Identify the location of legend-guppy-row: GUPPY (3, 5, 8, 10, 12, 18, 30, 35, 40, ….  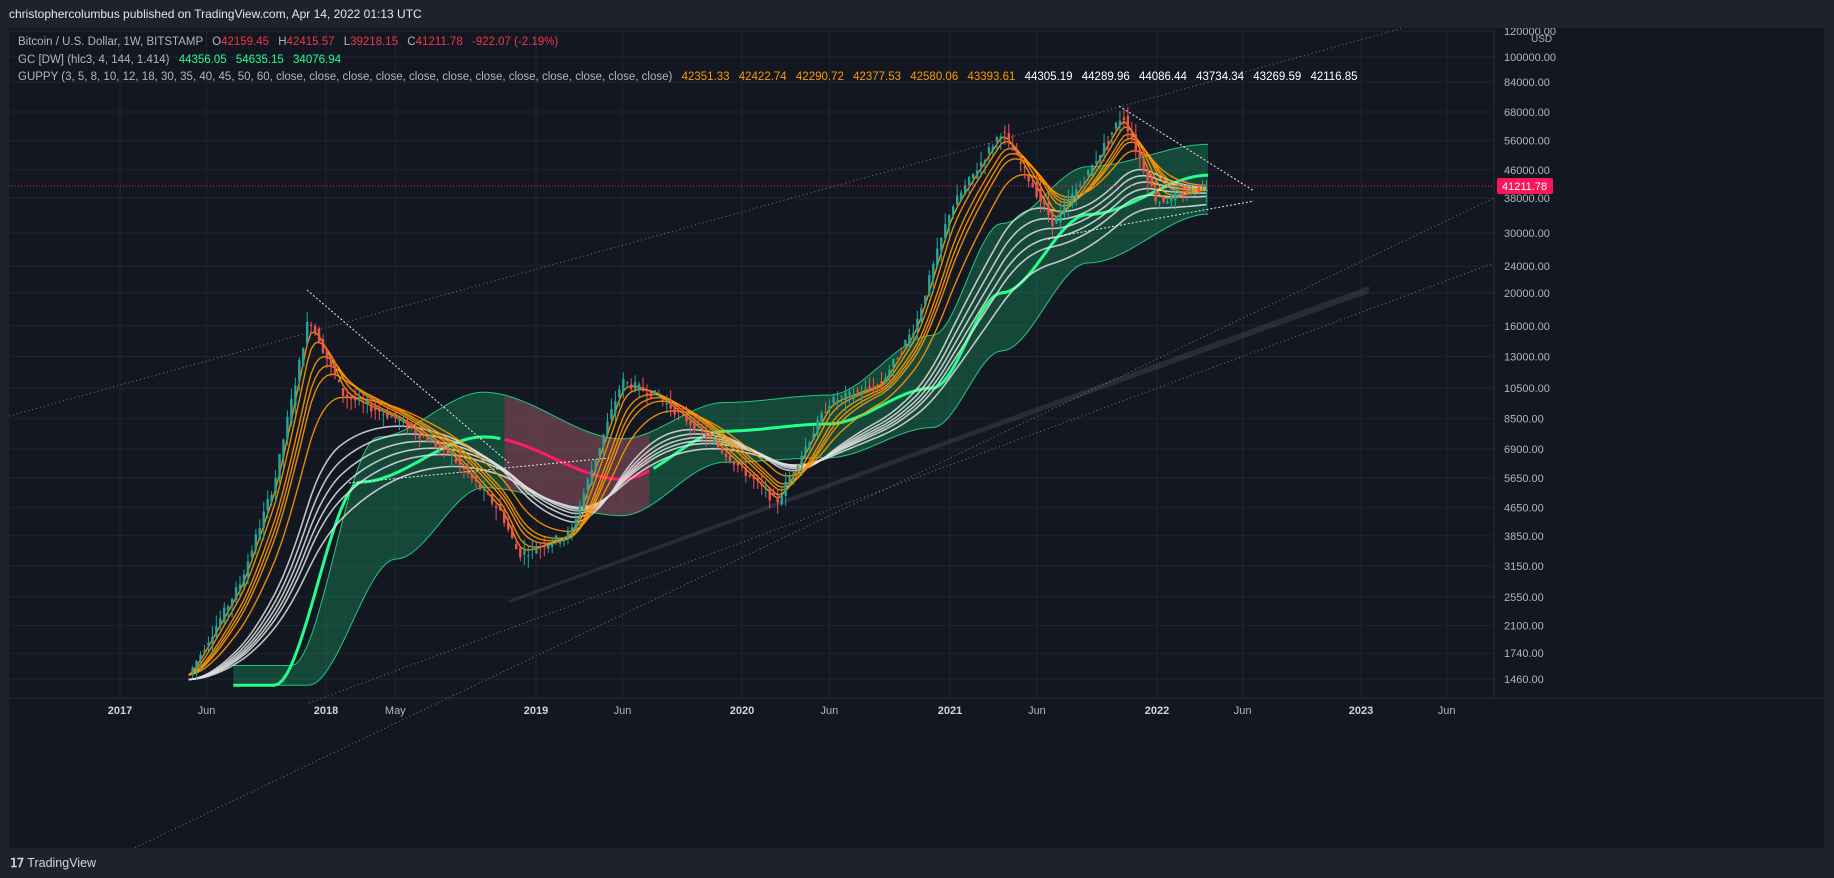
(688, 78).